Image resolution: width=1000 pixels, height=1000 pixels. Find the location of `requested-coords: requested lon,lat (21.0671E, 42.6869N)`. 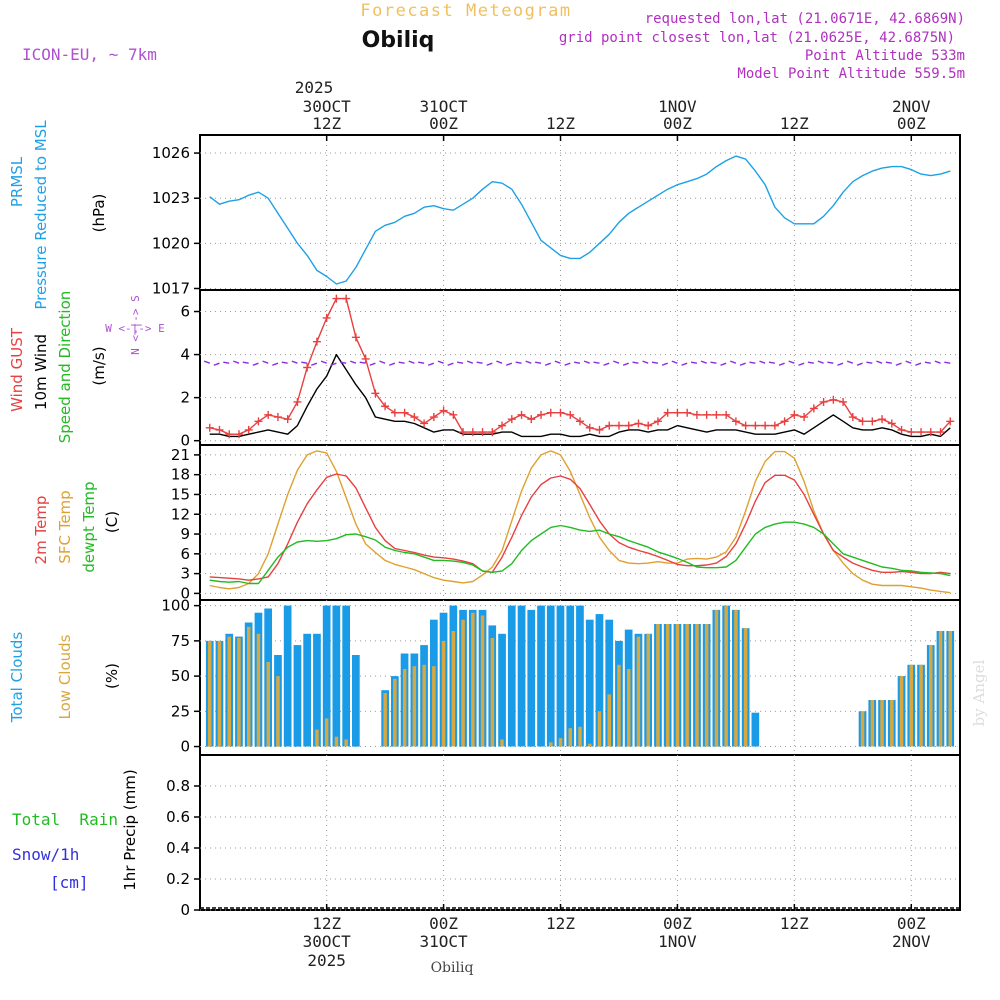

requested-coords: requested lon,lat (21.0671E, 42.6869N) is located at coordinates (805, 19).